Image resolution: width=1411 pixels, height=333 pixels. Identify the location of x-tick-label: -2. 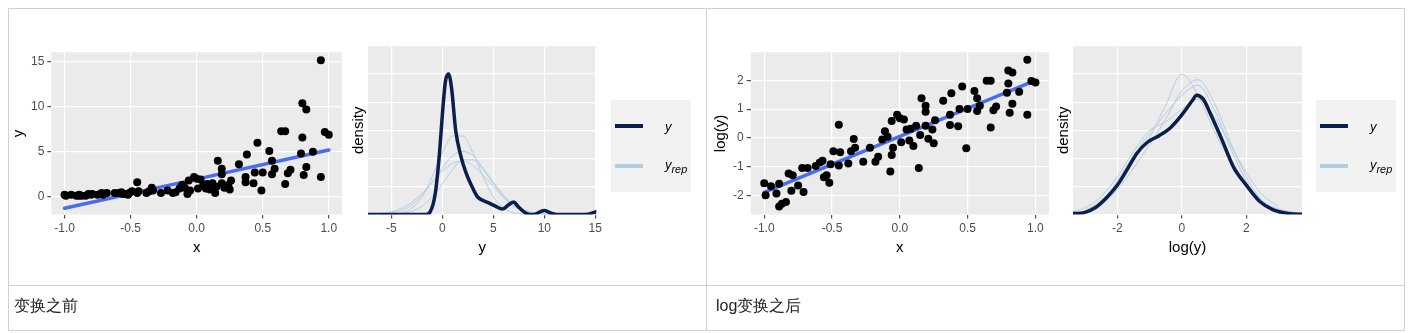
(1118, 228).